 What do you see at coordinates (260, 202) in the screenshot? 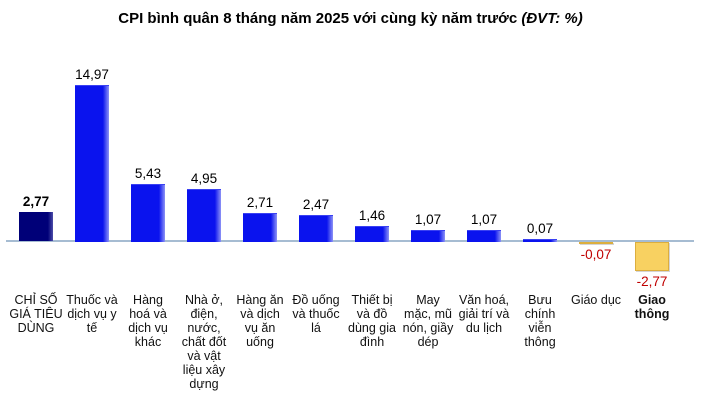
I see `bar-value-label: 2,71` at bounding box center [260, 202].